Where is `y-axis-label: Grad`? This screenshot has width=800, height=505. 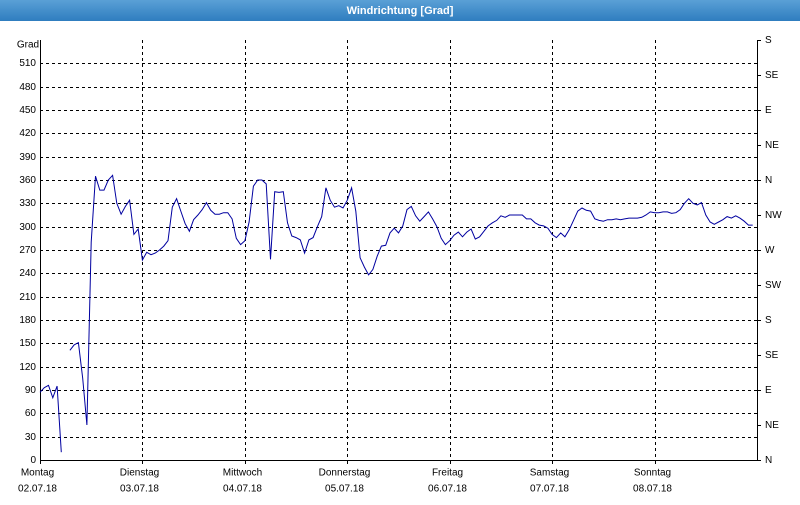
y-axis-label: Grad is located at coordinates (28, 45).